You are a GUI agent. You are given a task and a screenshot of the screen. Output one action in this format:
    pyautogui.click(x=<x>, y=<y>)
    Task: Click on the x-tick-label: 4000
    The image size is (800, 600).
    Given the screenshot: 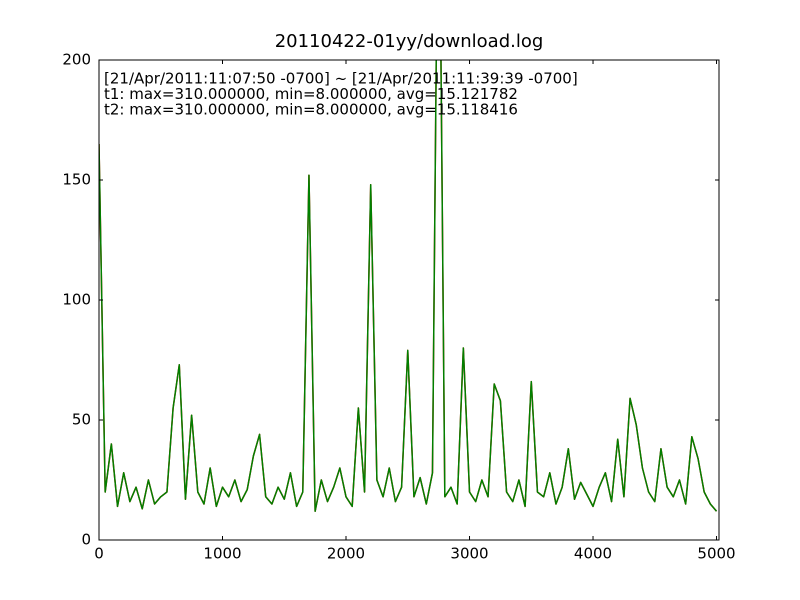 What is the action you would take?
    pyautogui.click(x=593, y=554)
    